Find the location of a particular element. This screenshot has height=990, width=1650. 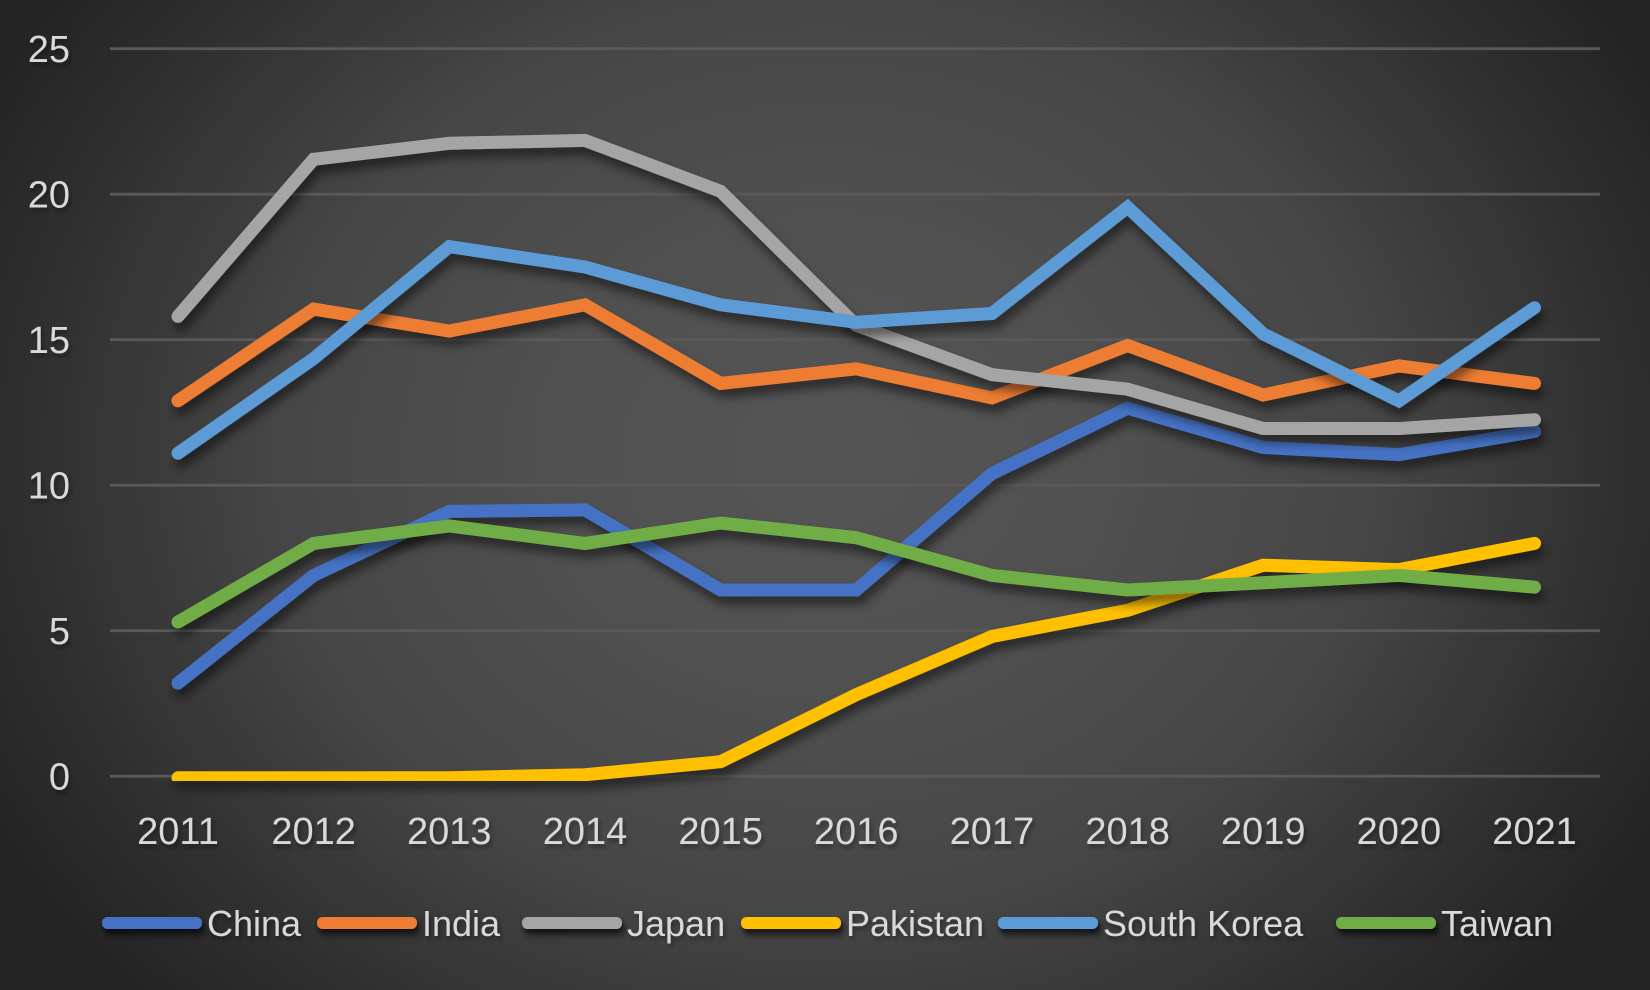

svg-text: India is located at coordinates (461, 923).